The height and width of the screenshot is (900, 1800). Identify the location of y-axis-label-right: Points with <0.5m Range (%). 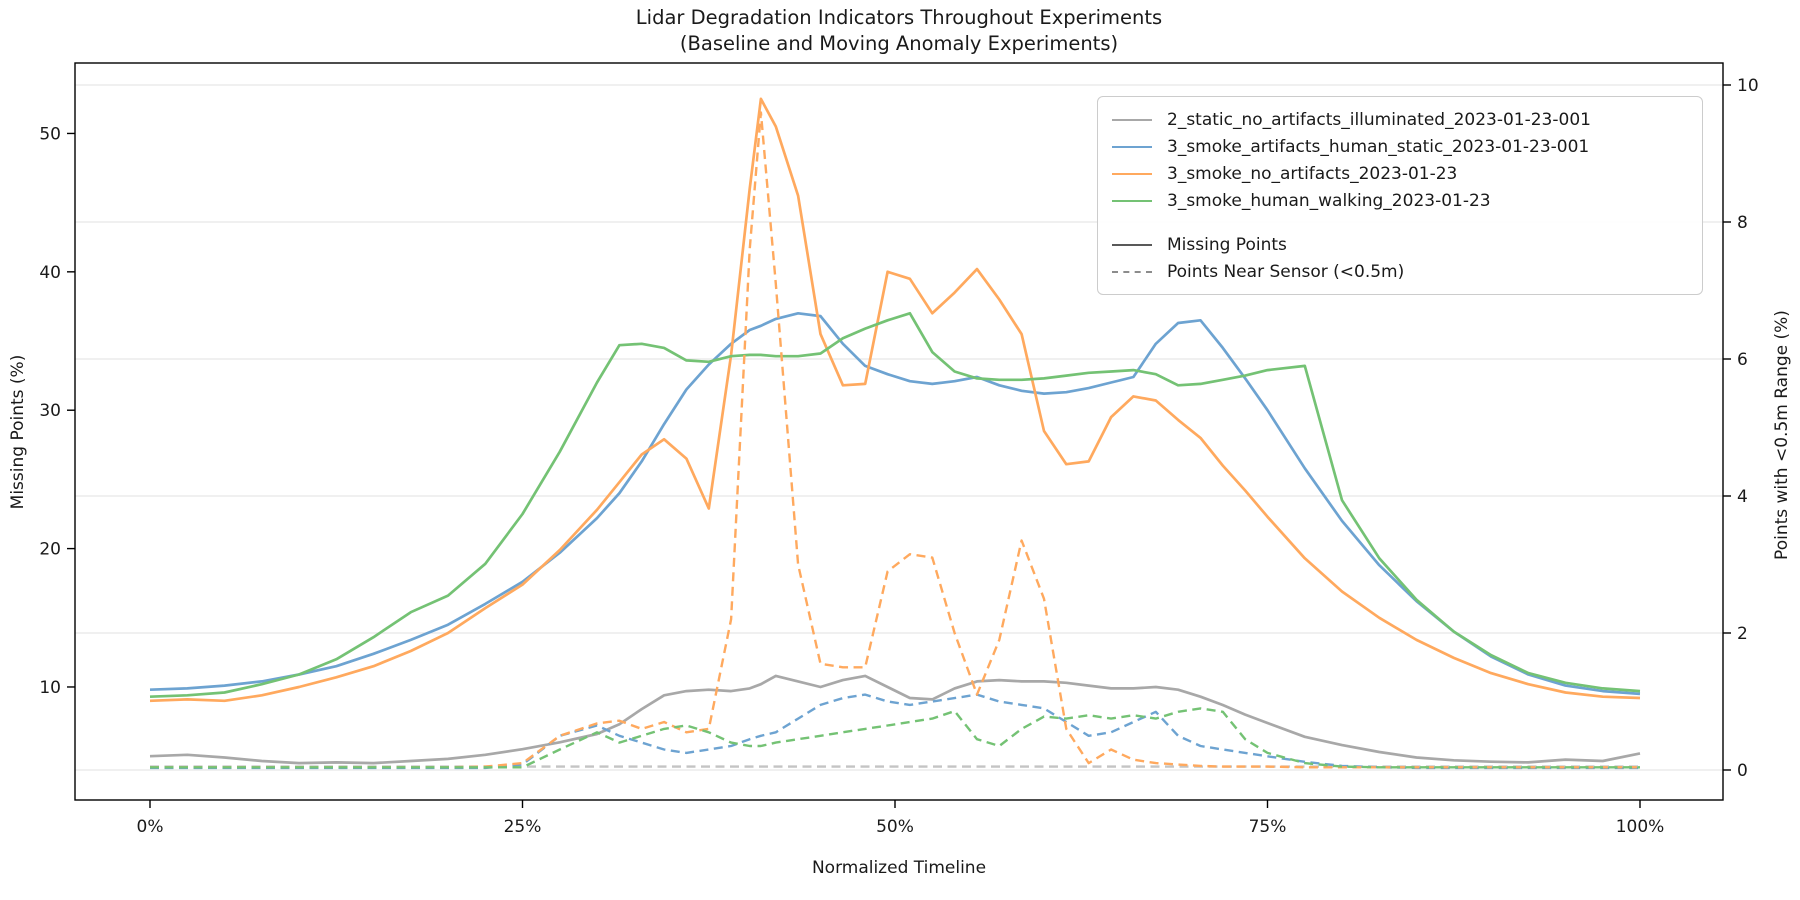
(1782, 435).